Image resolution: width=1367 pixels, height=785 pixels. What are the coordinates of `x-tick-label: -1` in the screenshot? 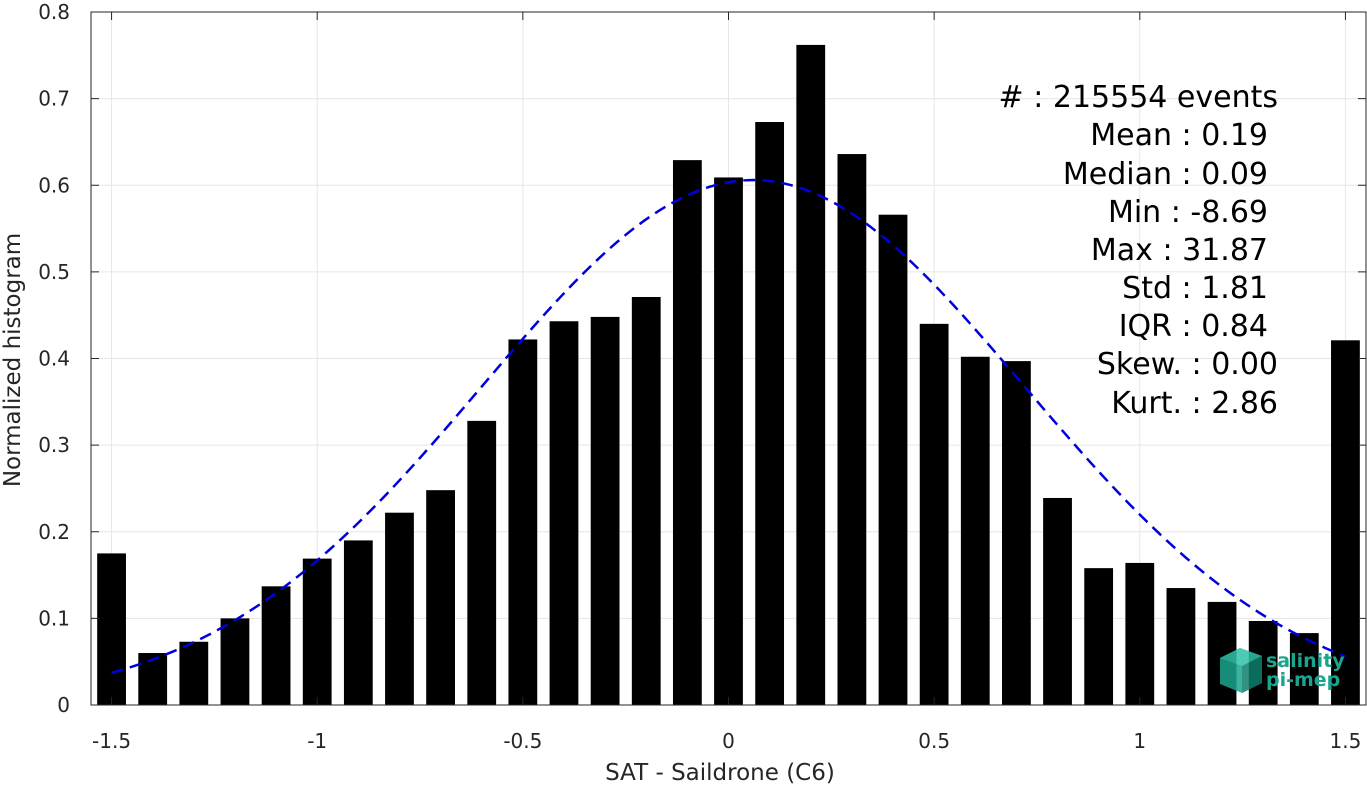 It's located at (317, 741).